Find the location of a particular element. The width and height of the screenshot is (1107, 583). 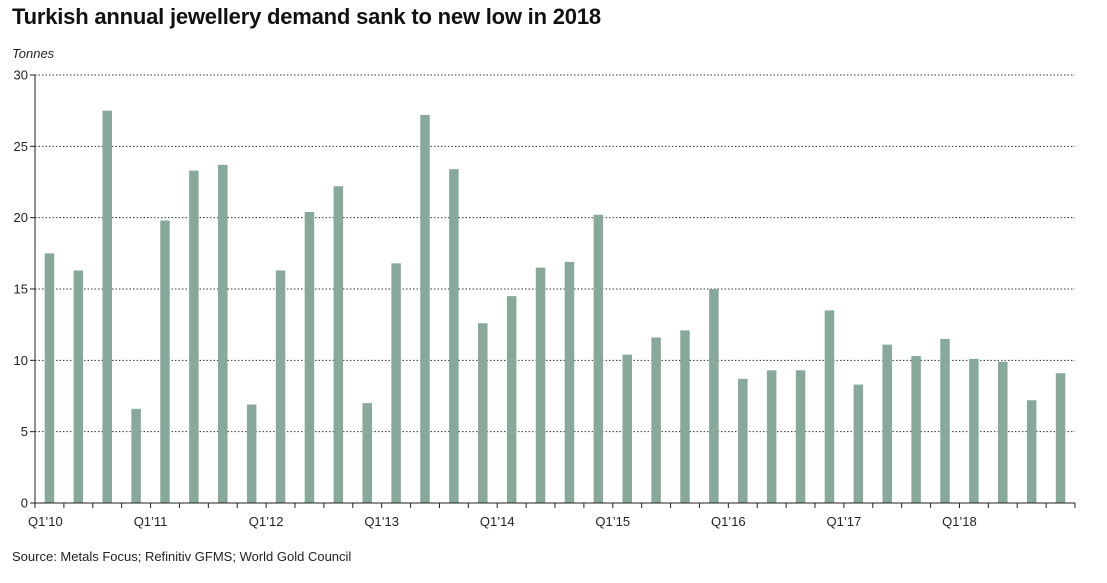

x-tick-label-1: Q1’11 is located at coordinates (151, 521).